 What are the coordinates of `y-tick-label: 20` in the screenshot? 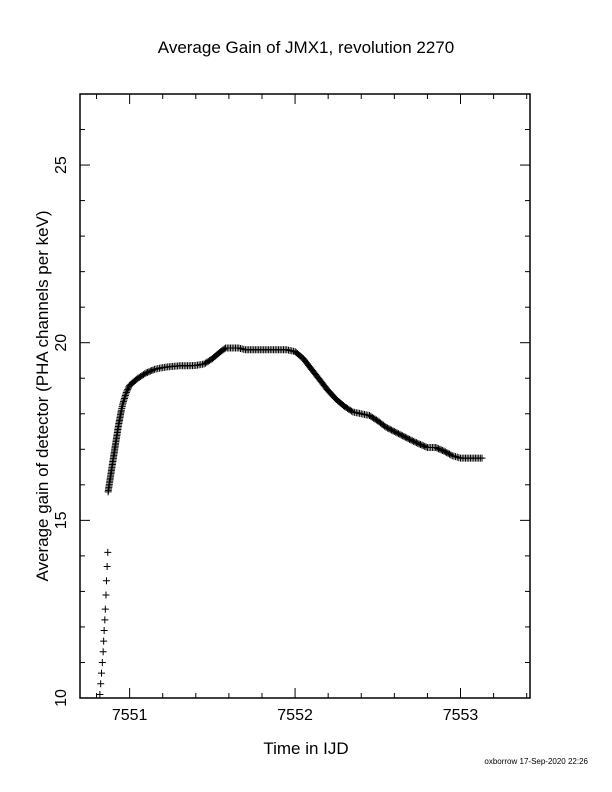 It's located at (61, 343).